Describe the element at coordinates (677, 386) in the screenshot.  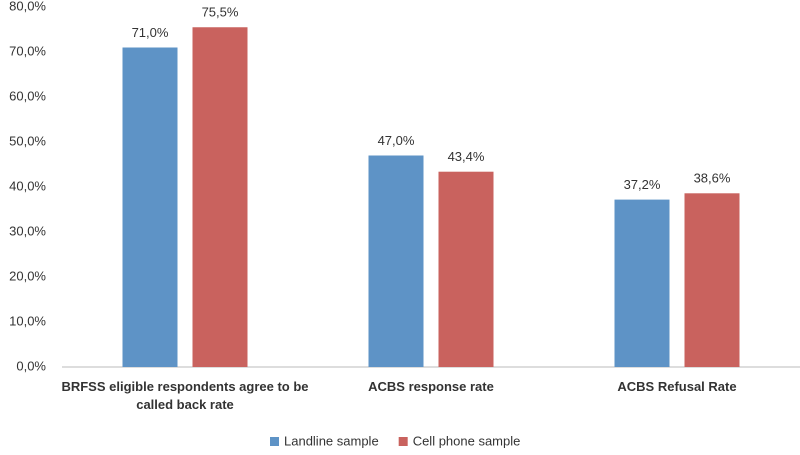
I see `x-tick-label: ACBS Refusal Rate` at that location.